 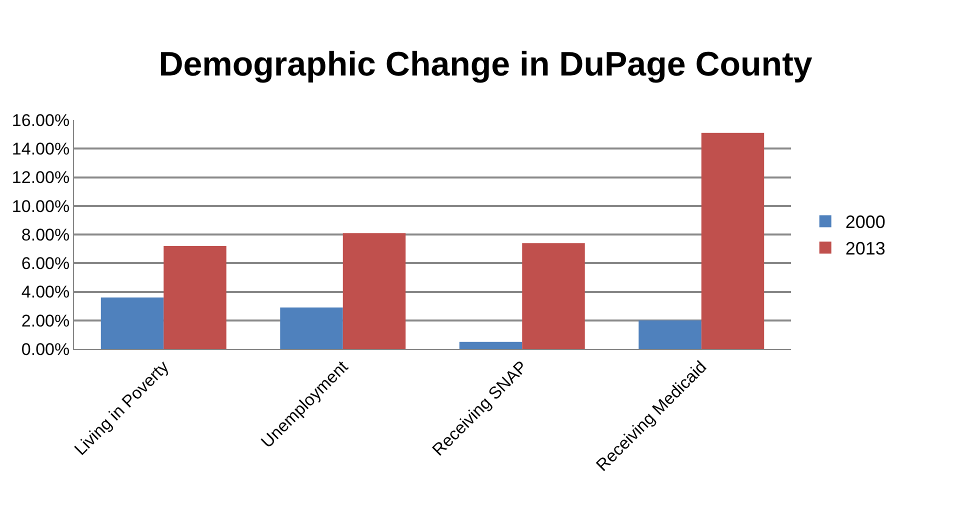 I want to click on y-tick-label: 4.00%, so click(x=45, y=292).